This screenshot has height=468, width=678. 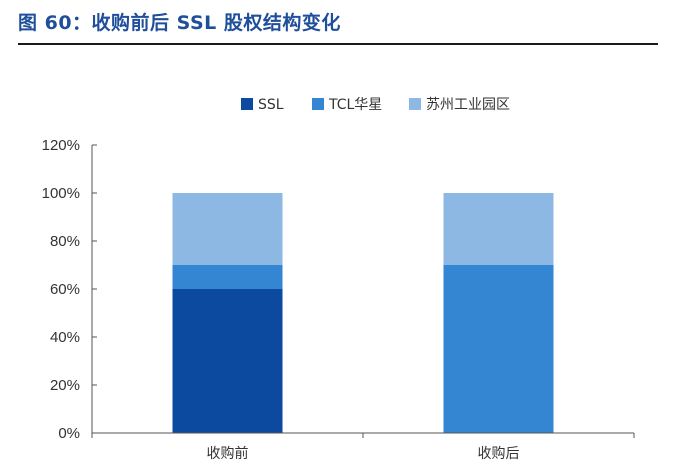 I want to click on x-category-label: 收购后, so click(x=499, y=454).